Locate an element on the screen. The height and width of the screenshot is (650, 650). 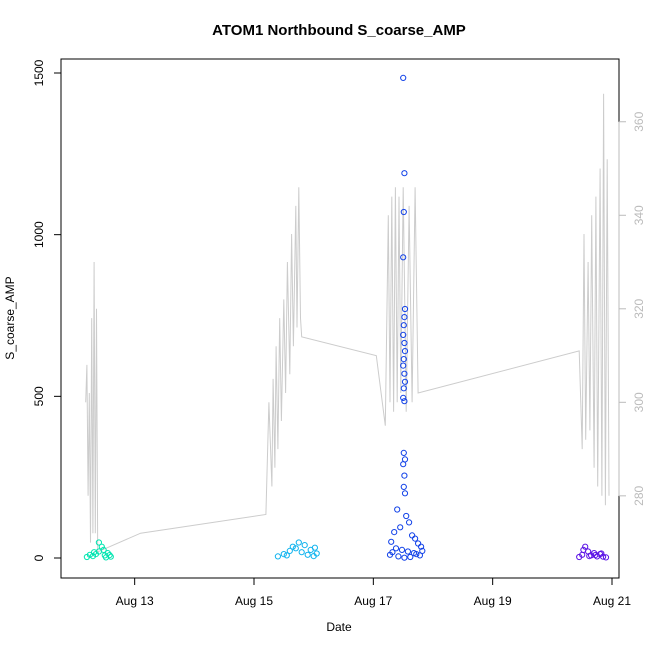
x-tick-label: Aug 17 is located at coordinates (373, 601).